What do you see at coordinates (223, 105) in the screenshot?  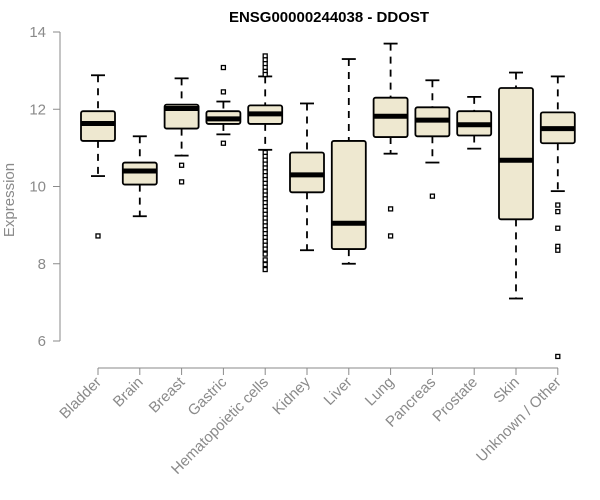 I see `box-gastric` at bounding box center [223, 105].